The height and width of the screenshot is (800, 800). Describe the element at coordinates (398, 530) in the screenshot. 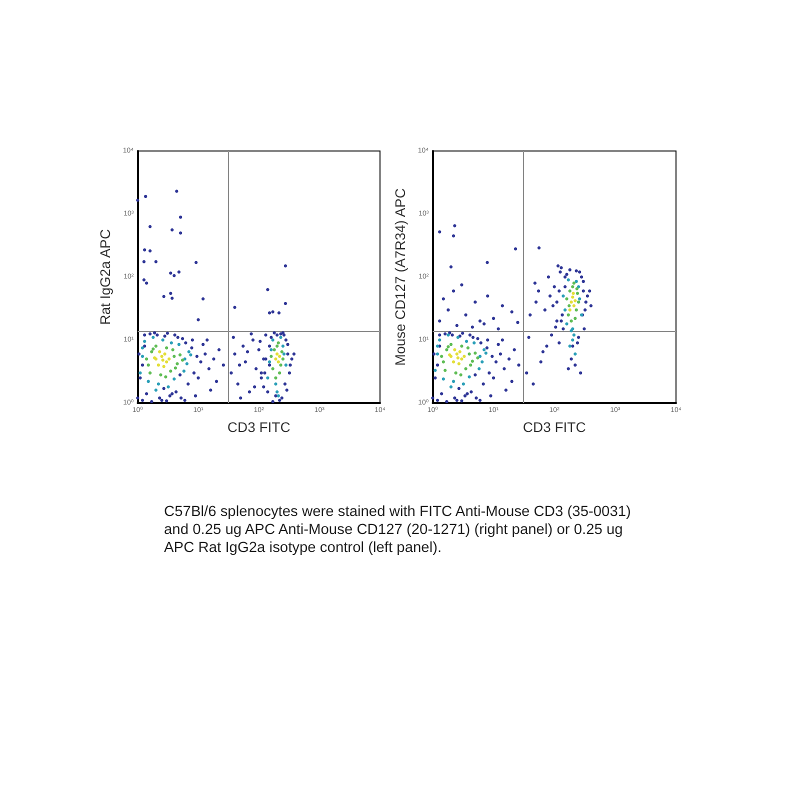

I see `text: C57Bl/6 splenocytes were stained with FITC Anti-Mouse CD3 (35-0031) and 0.25 ug APC Anti-Mouse CD127 (20-1271) (right panel) or 0.25 ug APC Rat IgG2a isotype control (left panel).` at that location.